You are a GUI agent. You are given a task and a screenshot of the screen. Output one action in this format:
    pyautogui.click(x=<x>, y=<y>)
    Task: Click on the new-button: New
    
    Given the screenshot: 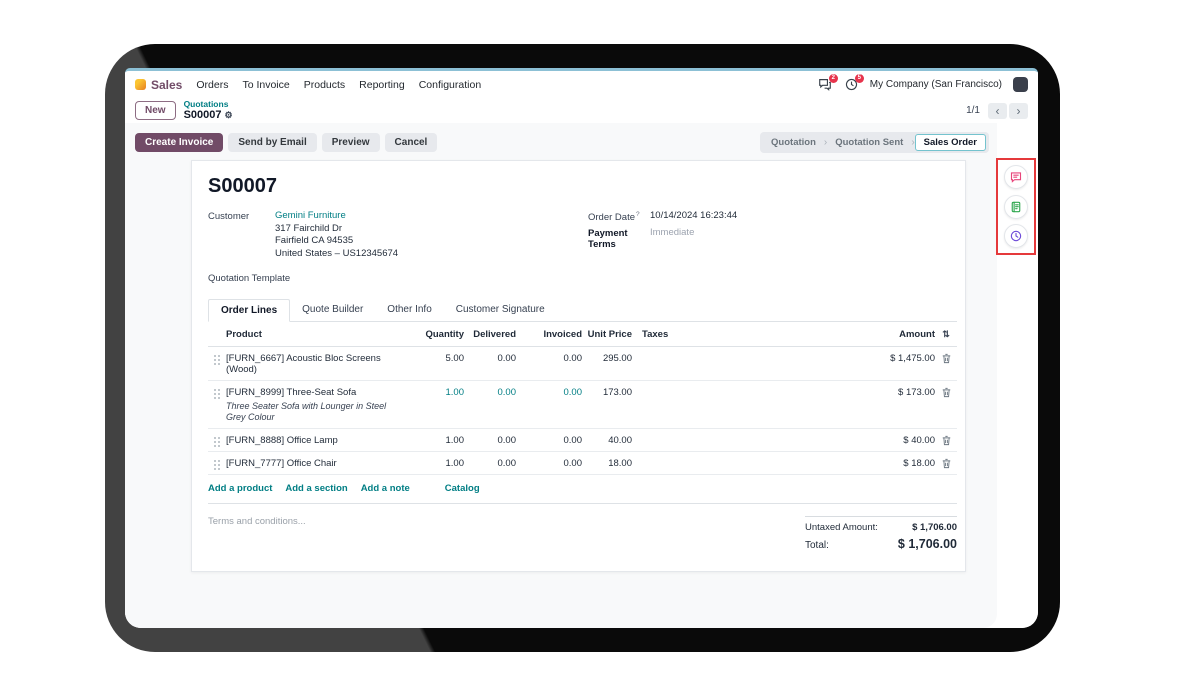 What is the action you would take?
    pyautogui.click(x=155, y=110)
    